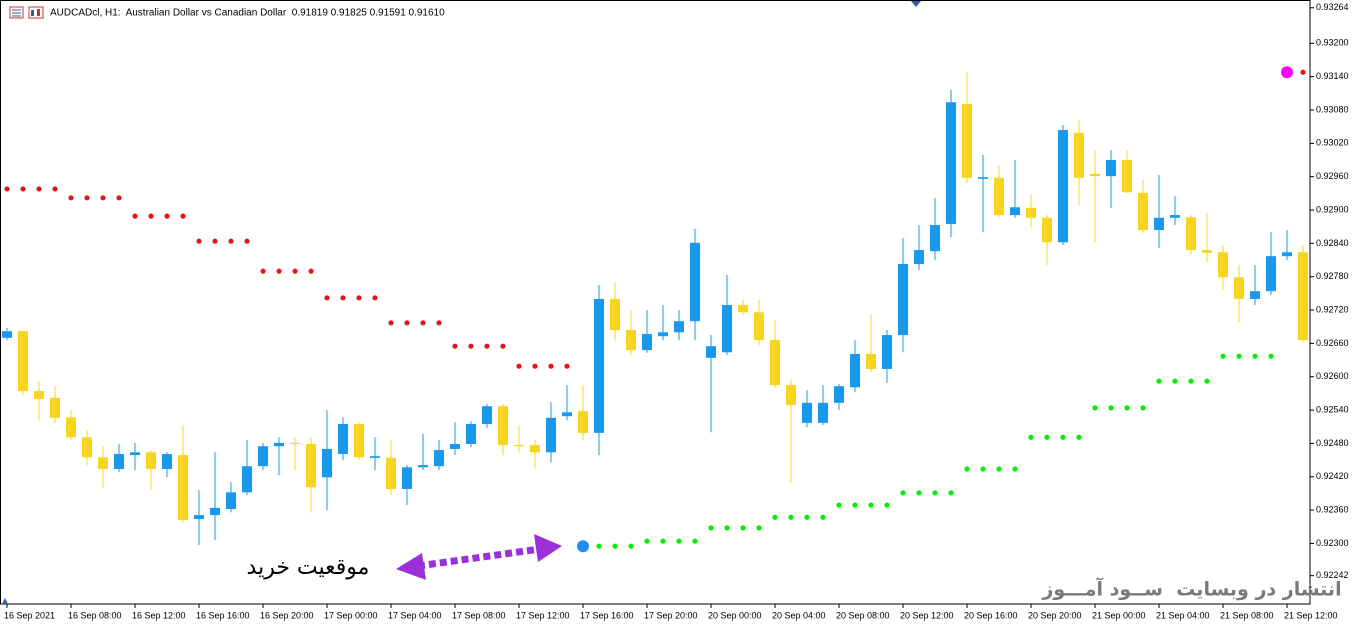 Image resolution: width=1364 pixels, height=629 pixels. What do you see at coordinates (95, 615) in the screenshot?
I see `x-tick-label: 16 Sep 08:00` at bounding box center [95, 615].